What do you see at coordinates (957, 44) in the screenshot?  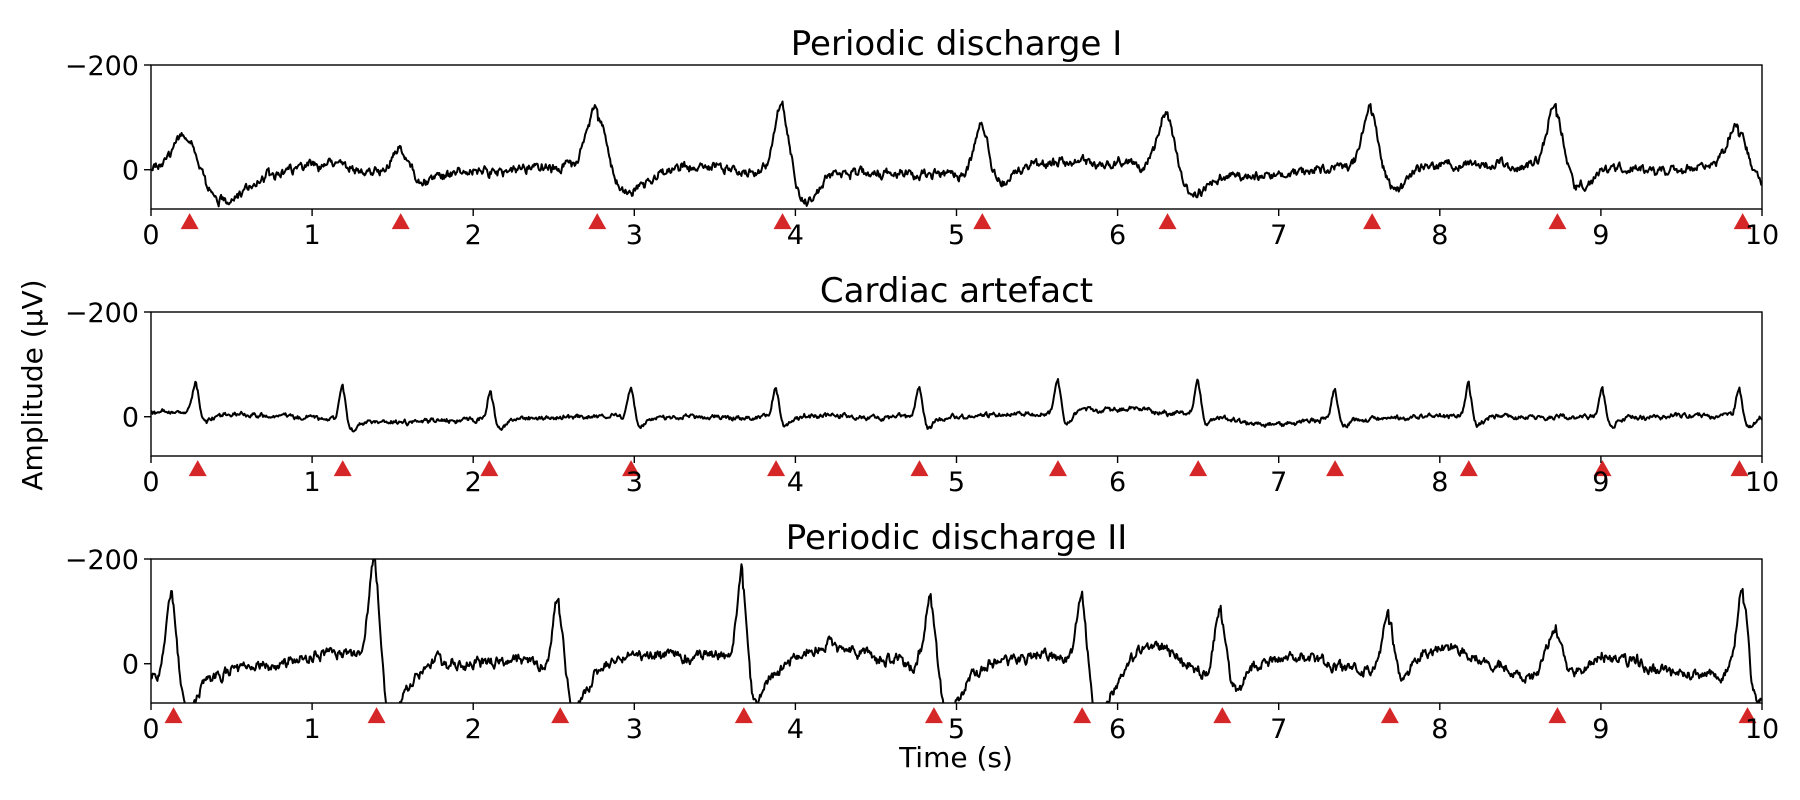 I see `panel-title: Periodic discharge I` at bounding box center [957, 44].